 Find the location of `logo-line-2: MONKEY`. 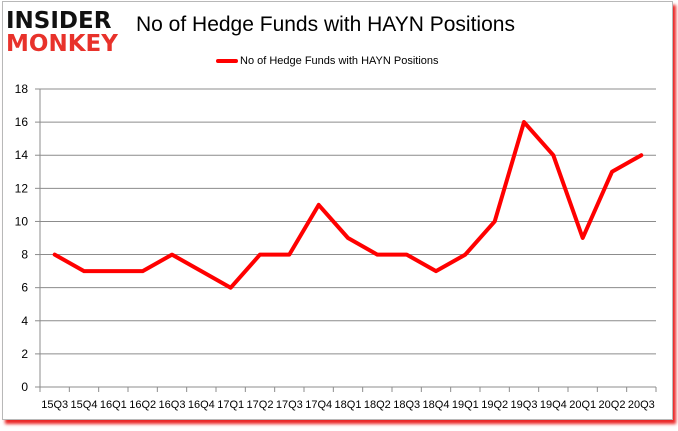

logo-line-2: MONKEY is located at coordinates (62, 44).